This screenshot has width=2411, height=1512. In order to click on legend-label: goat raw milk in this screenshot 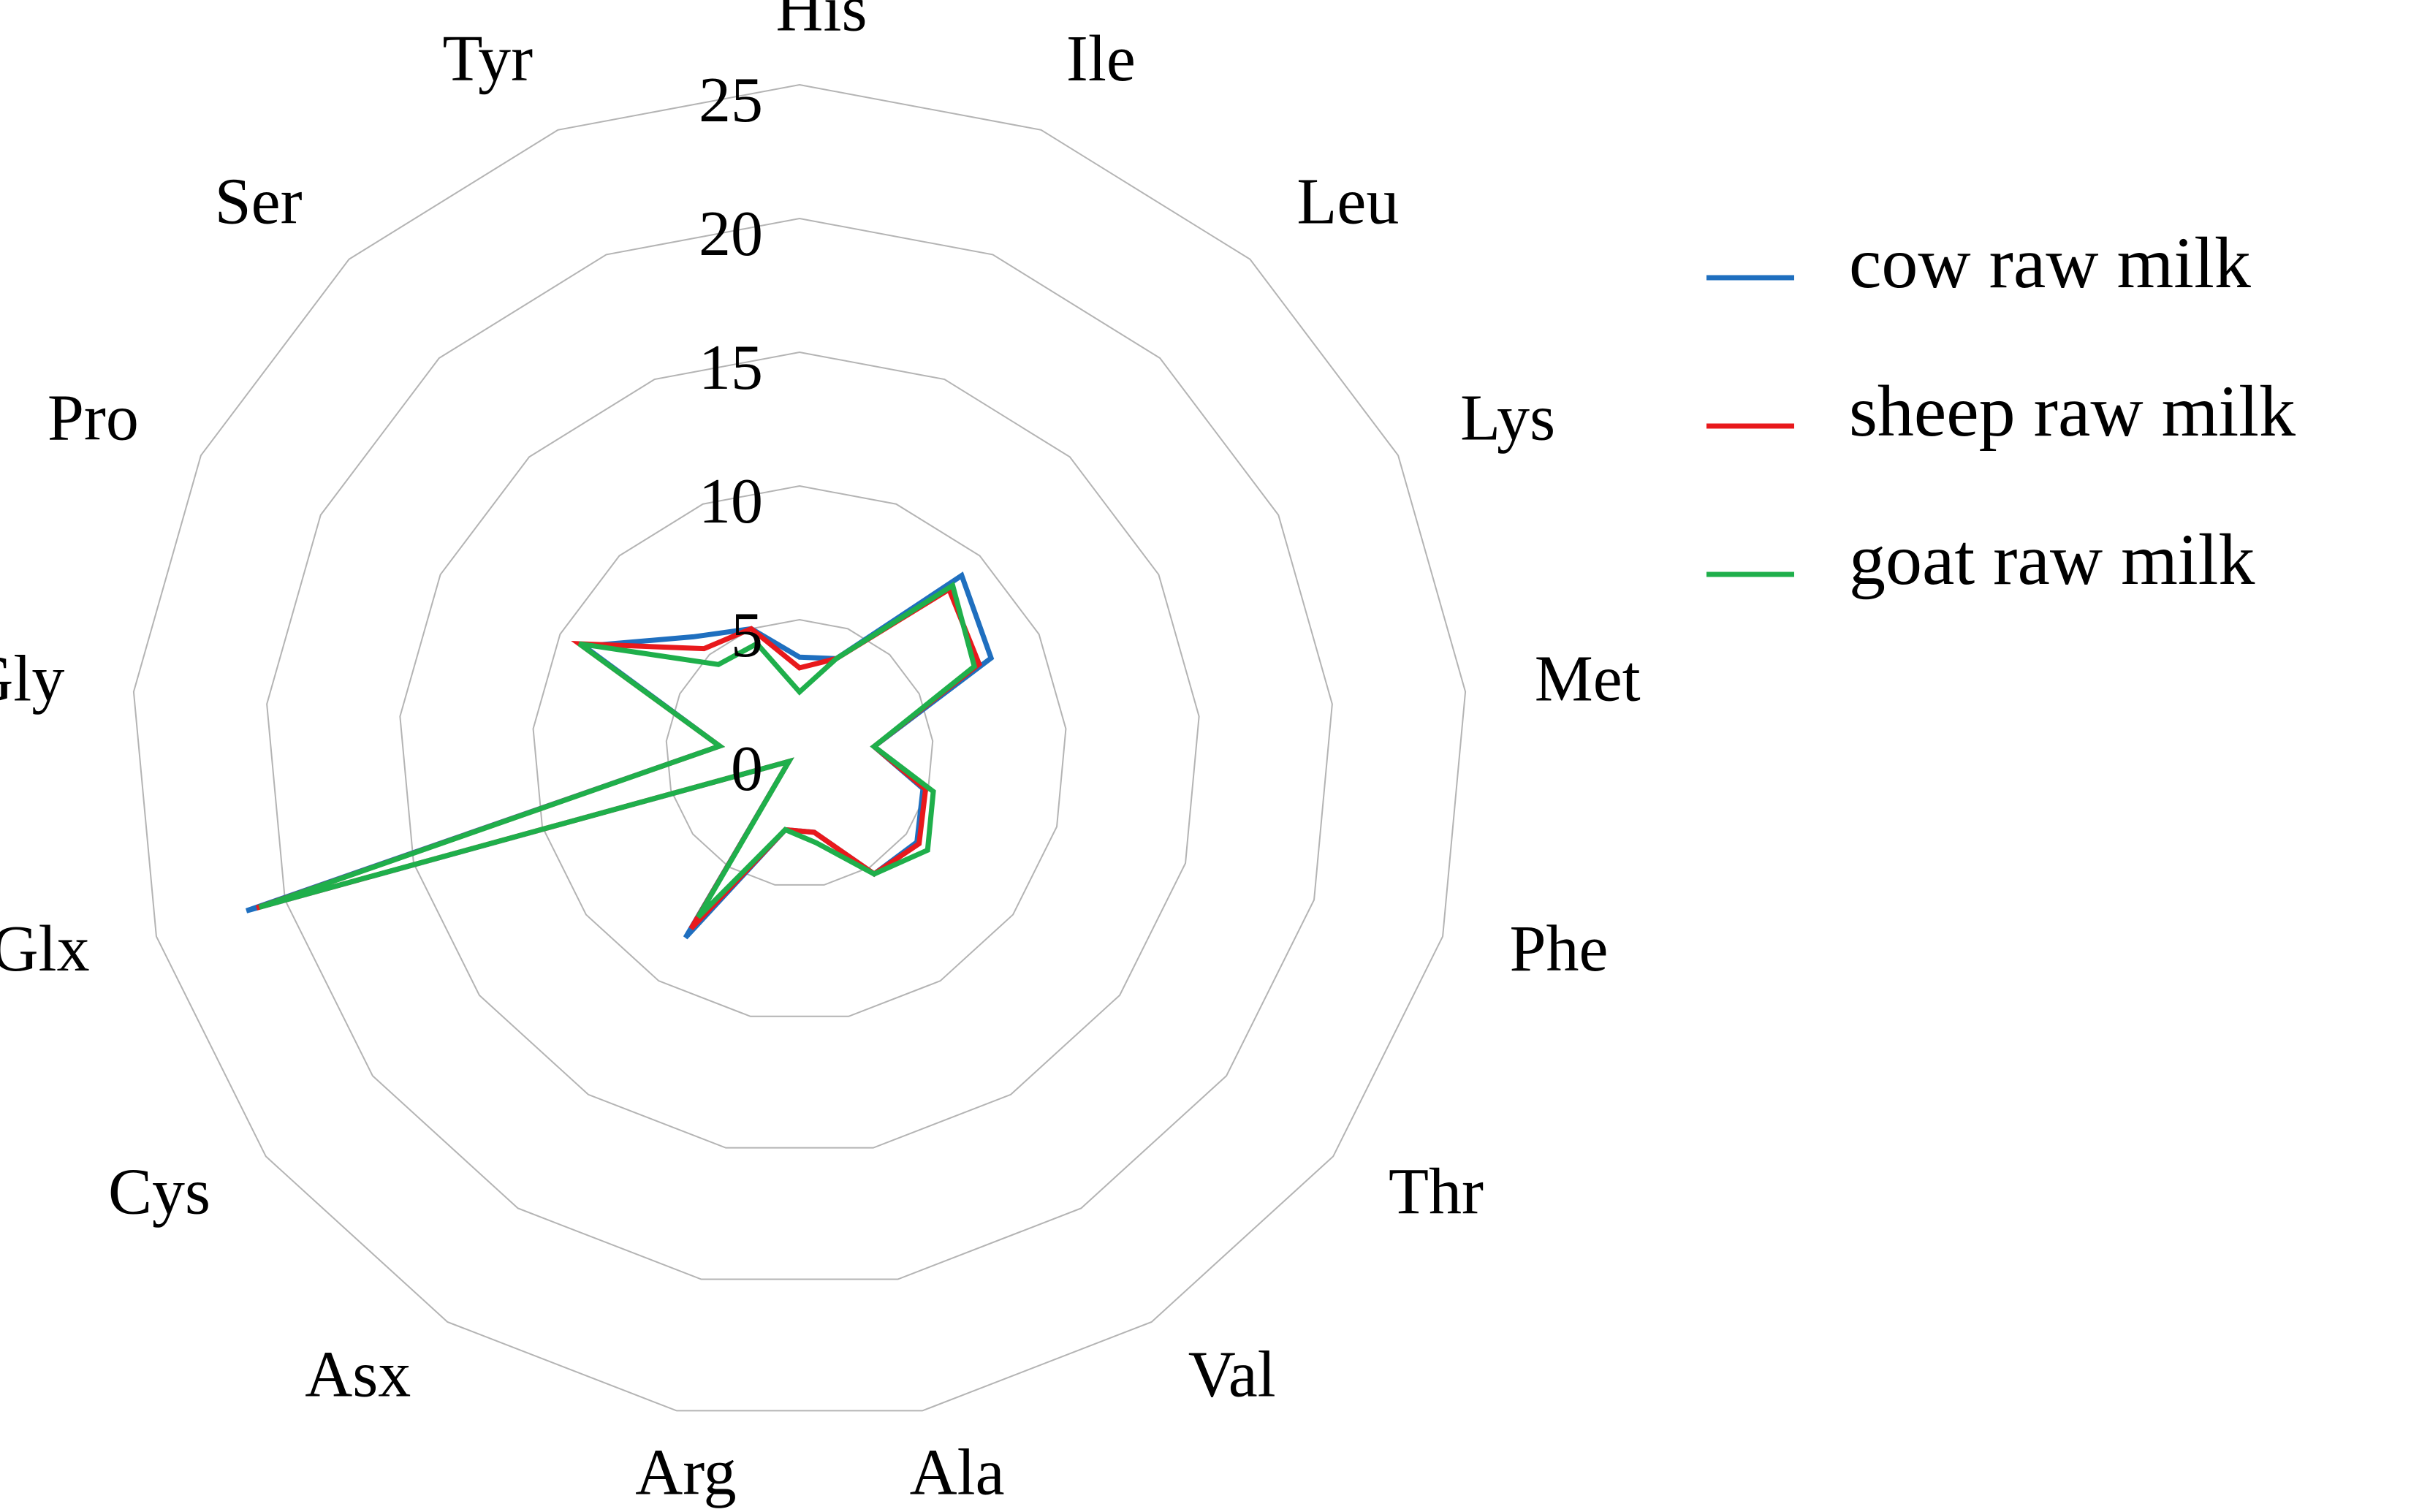, I will do `click(2052, 559)`.